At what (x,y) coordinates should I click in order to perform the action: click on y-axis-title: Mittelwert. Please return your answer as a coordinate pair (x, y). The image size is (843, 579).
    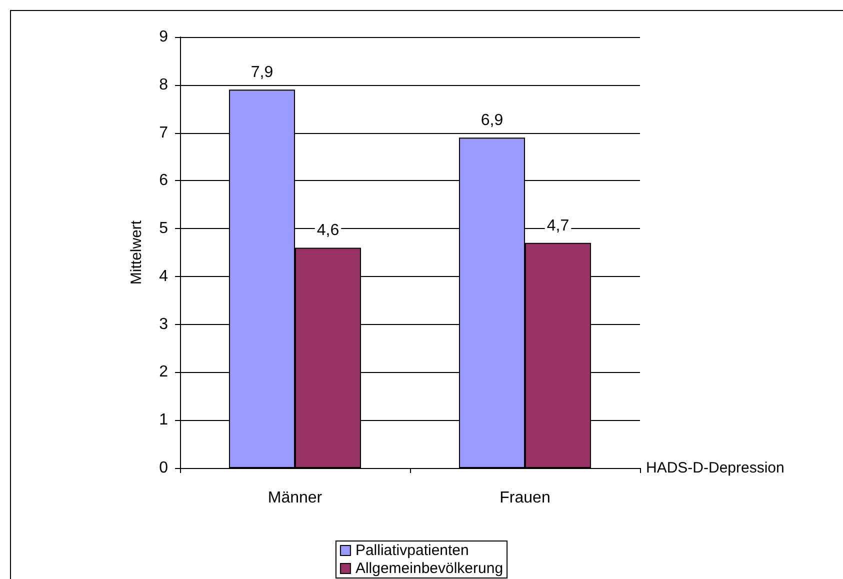
    Looking at the image, I should click on (136, 252).